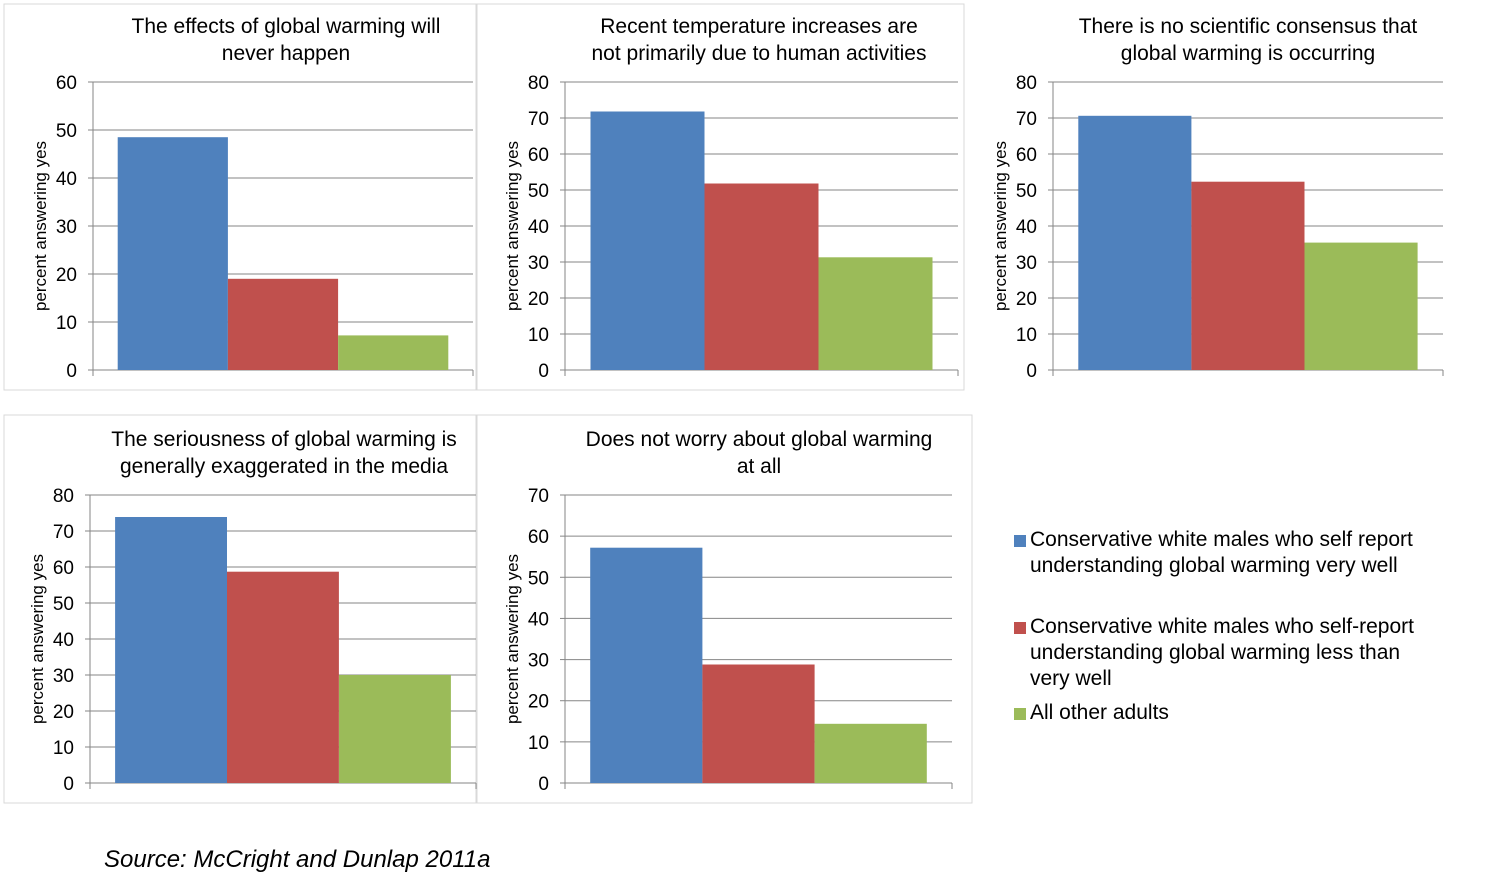 This screenshot has height=885, width=1489. What do you see at coordinates (286, 26) in the screenshot?
I see `chart-title-line-1: The effects of global warming will` at bounding box center [286, 26].